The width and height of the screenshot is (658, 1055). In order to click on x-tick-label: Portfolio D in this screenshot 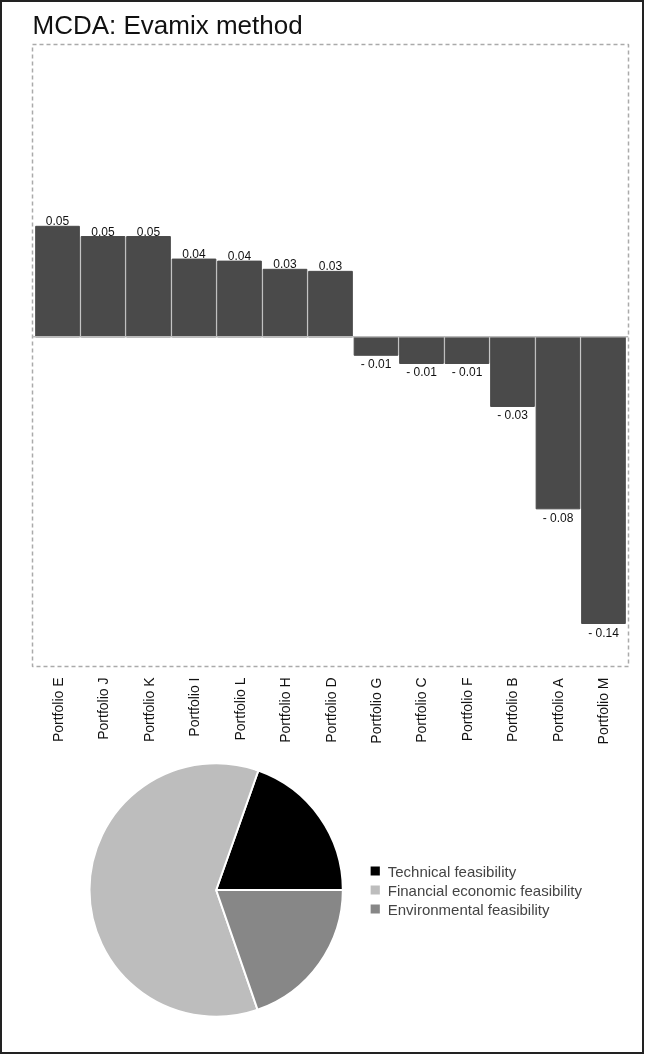, I will do `click(330, 710)`.